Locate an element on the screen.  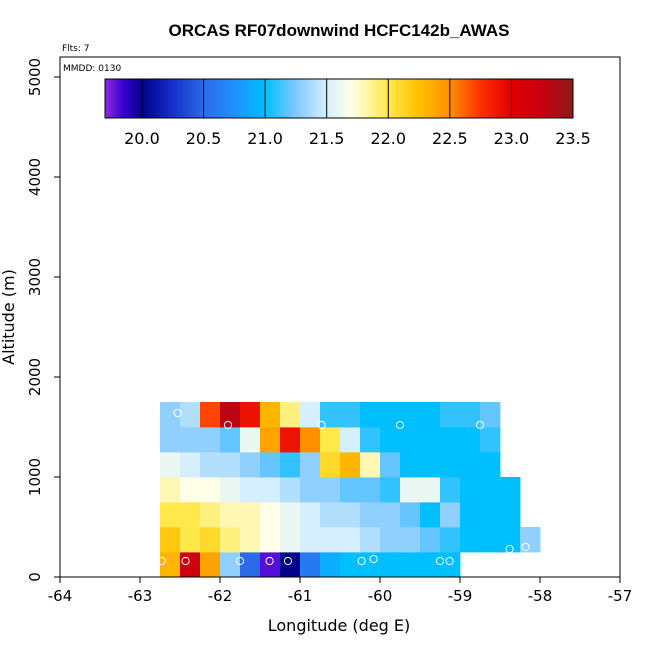
colorbar-tick-label: 20.5 is located at coordinates (204, 138).